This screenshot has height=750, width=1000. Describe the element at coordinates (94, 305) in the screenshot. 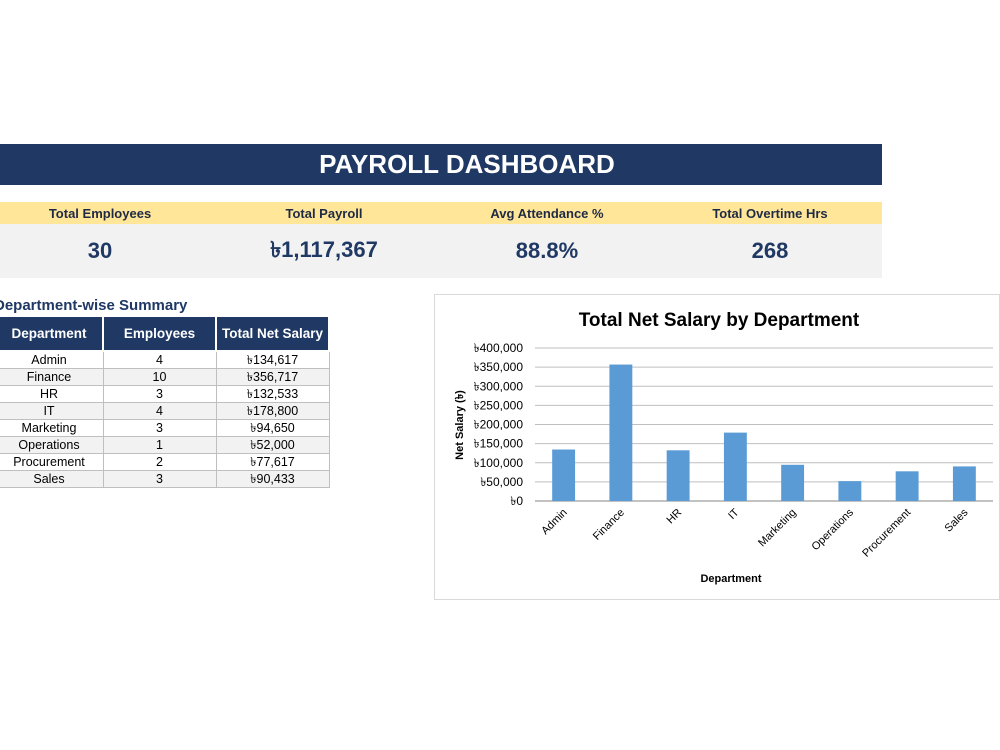

I see `summary-heading: Department-wise Summary` at that location.